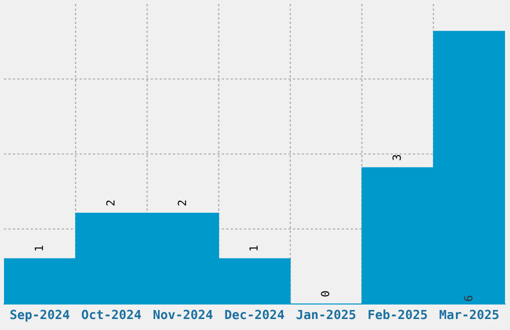 Image resolution: width=510 pixels, height=330 pixels. I want to click on x-tick-label: Mar-2025, so click(469, 315).